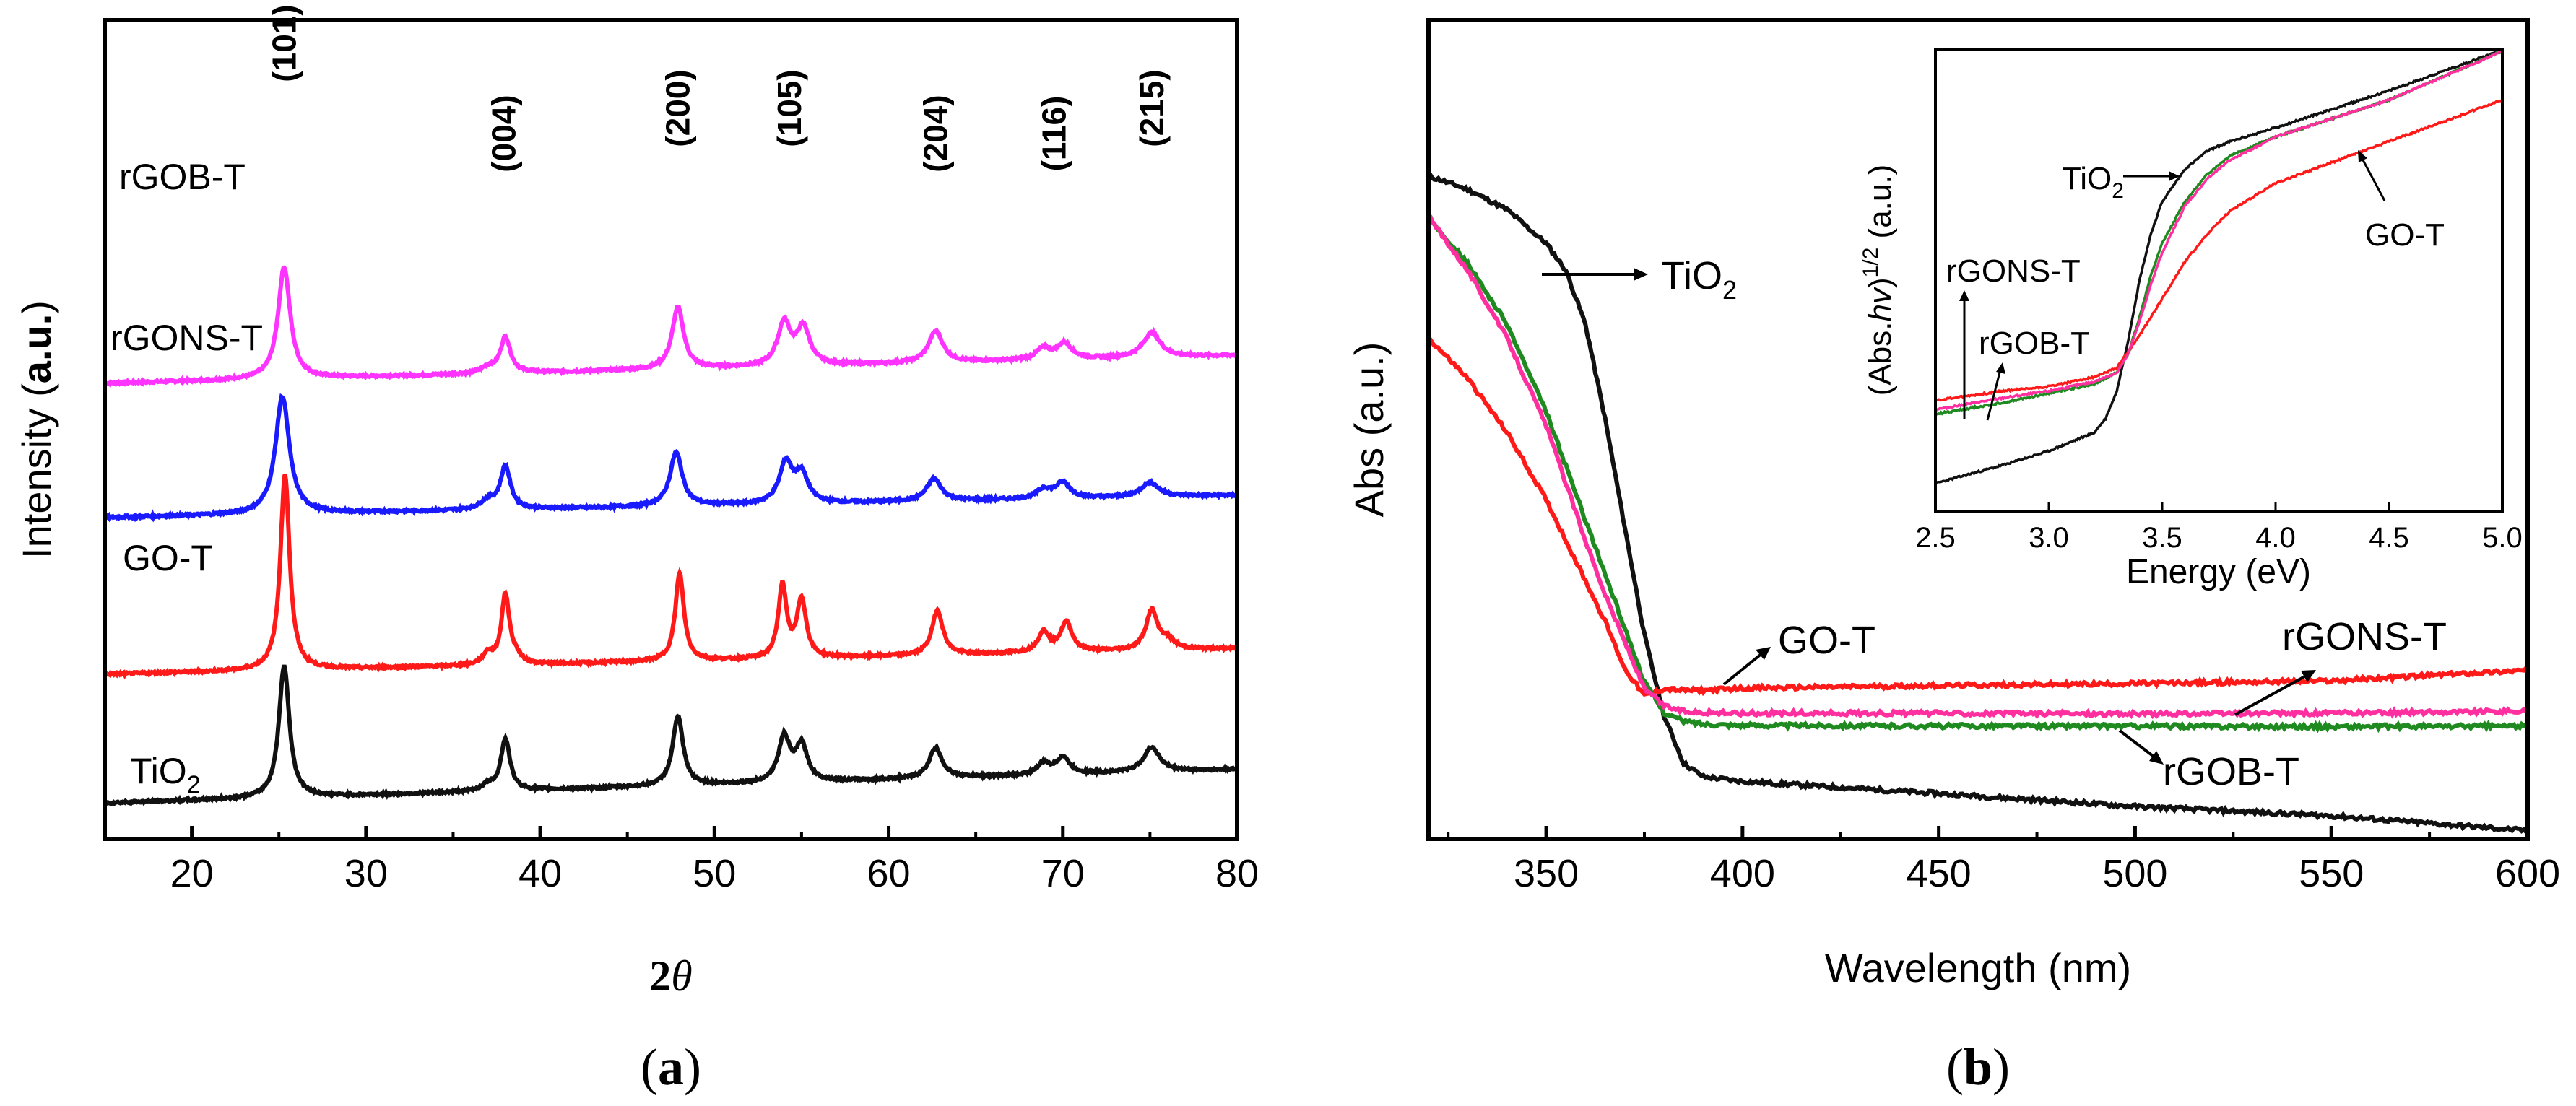 The width and height of the screenshot is (2576, 1106). I want to click on xrd-line-tio2, so click(671, 735).